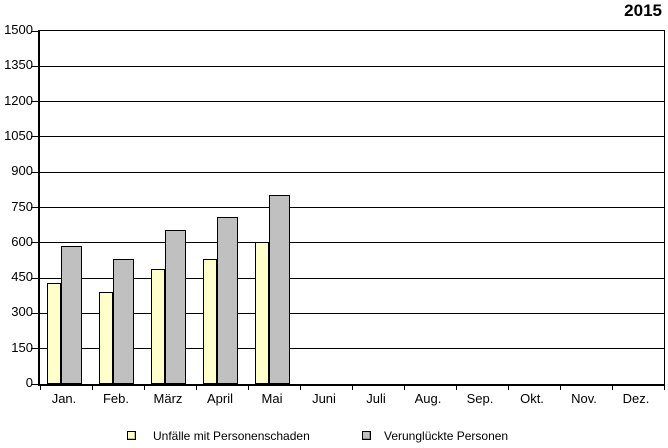 The height and width of the screenshot is (448, 668). Describe the element at coordinates (131, 435) in the screenshot. I see `legend-key-unfaelle-icon` at that location.